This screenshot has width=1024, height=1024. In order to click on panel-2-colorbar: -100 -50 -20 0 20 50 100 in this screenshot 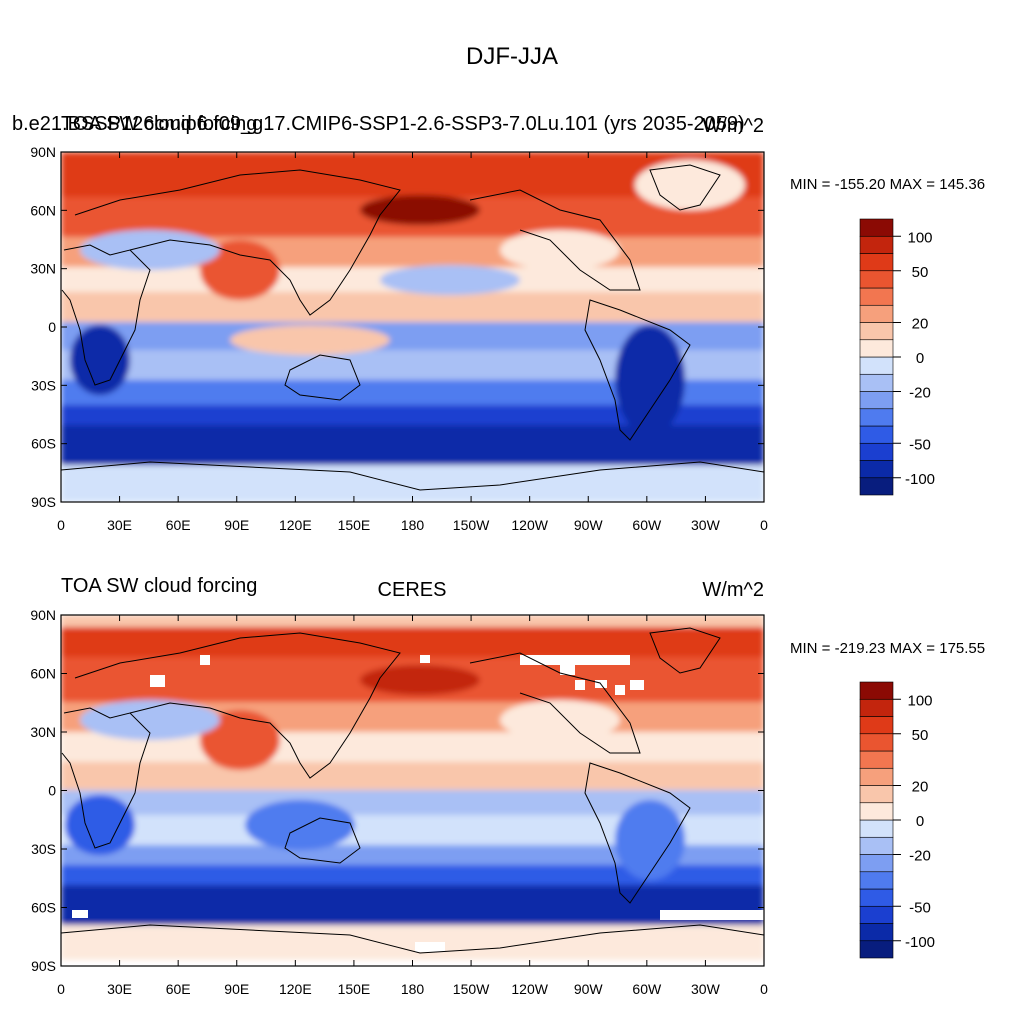, I will do `click(897, 820)`.